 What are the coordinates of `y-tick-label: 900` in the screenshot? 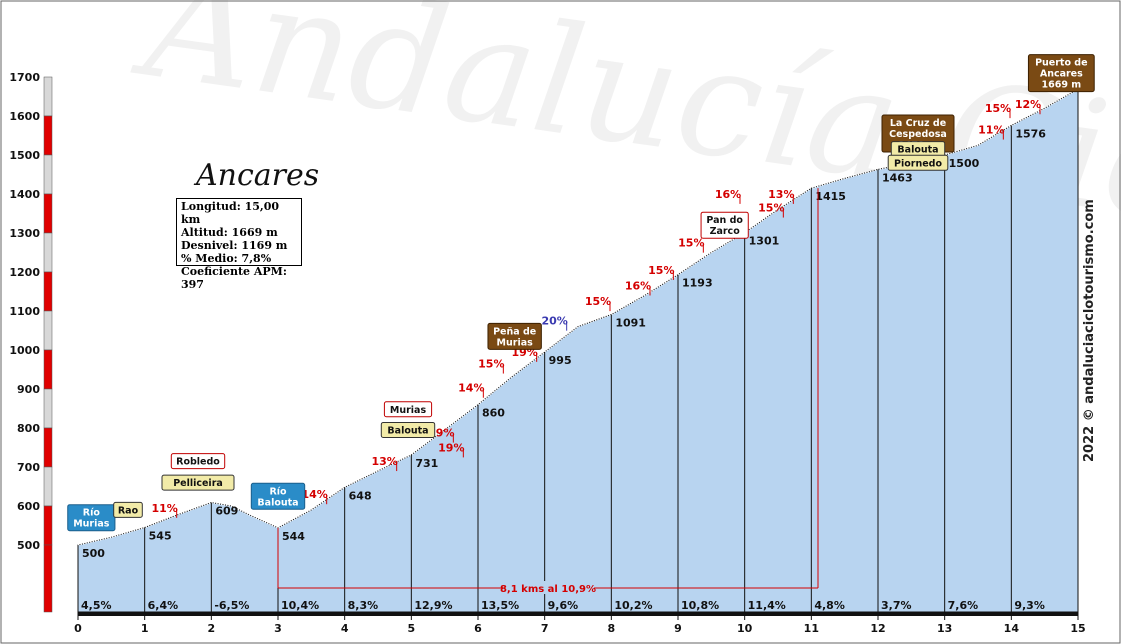 It's located at (28, 389).